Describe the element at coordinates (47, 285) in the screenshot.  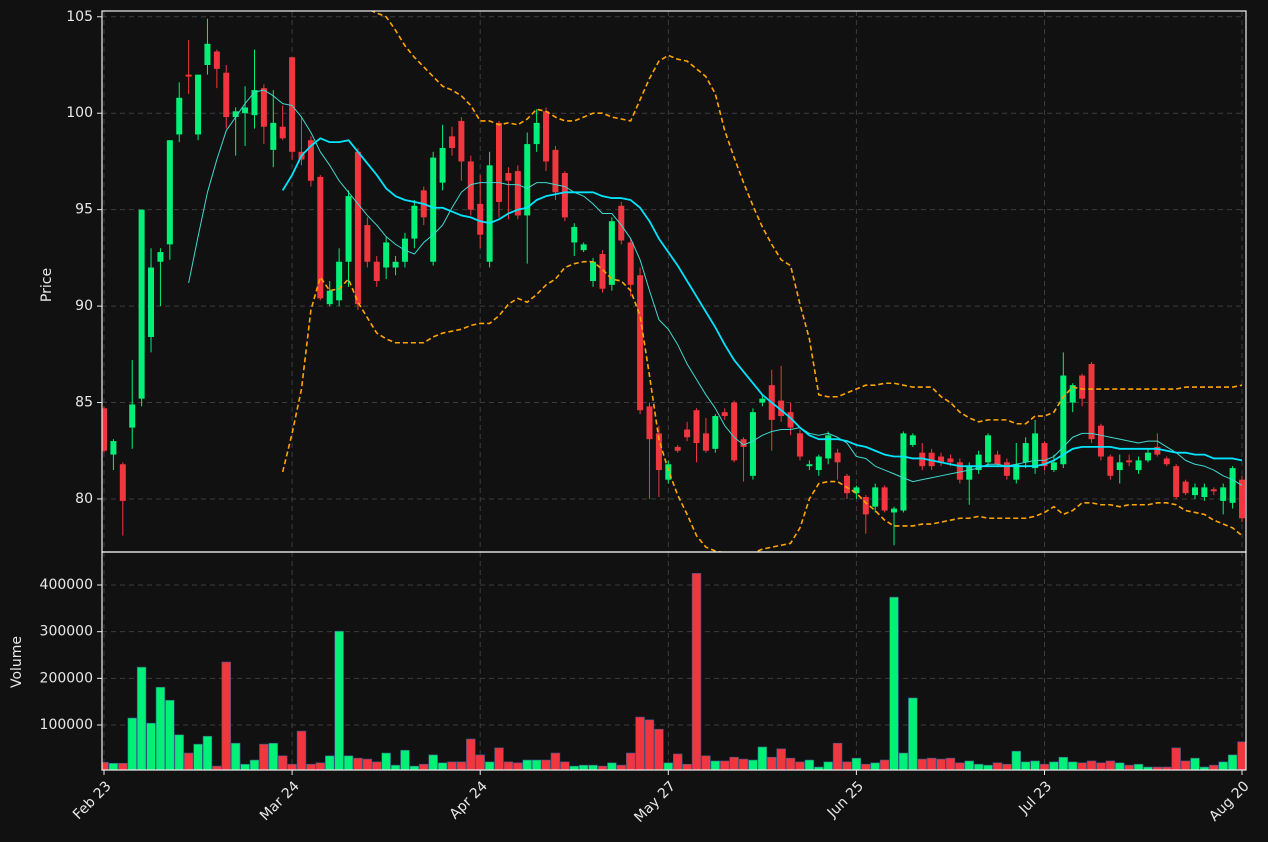
I see `y-axis-label: Price` at that location.